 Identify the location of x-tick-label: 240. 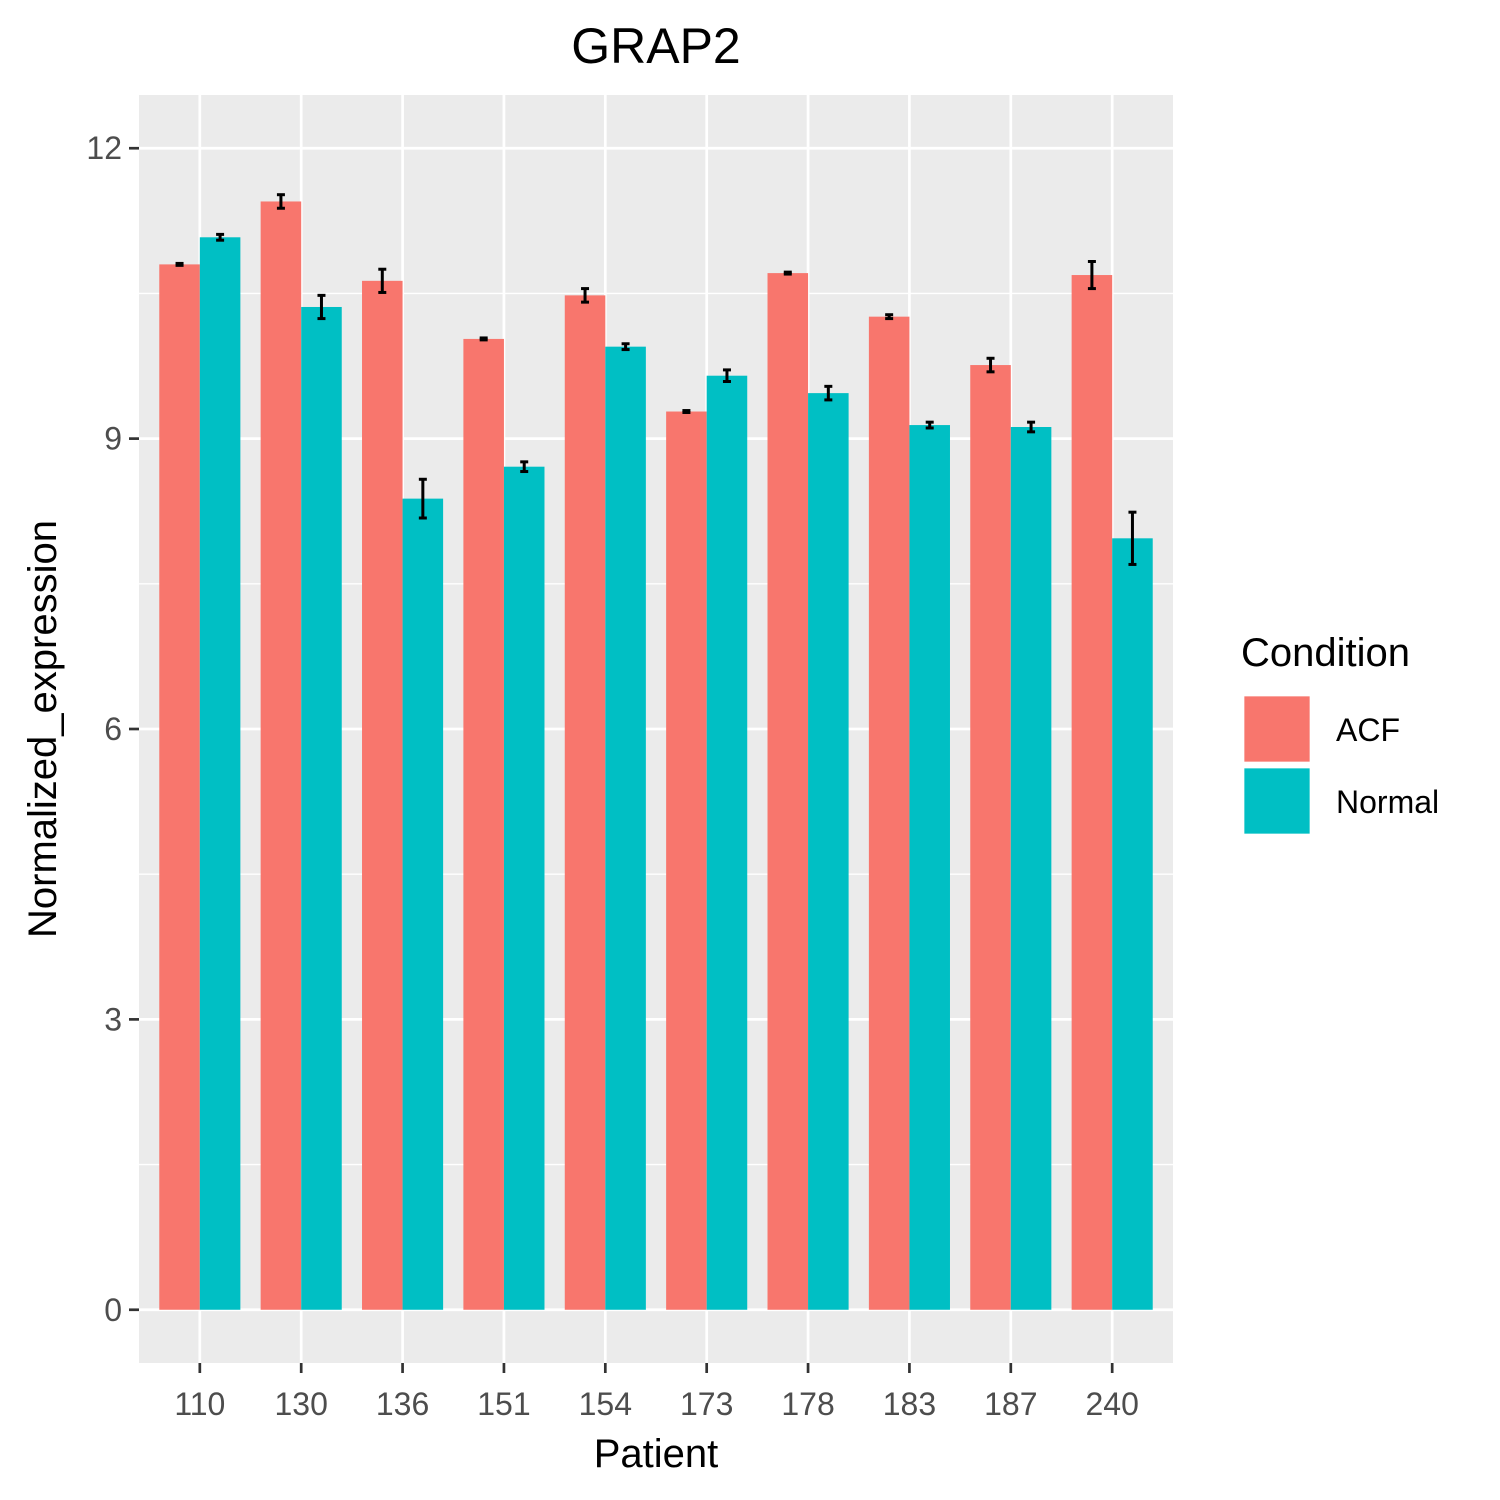
(1111, 1404).